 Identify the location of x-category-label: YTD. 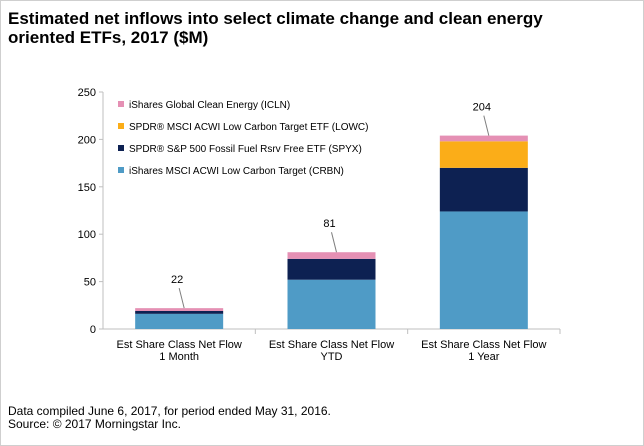
(332, 357).